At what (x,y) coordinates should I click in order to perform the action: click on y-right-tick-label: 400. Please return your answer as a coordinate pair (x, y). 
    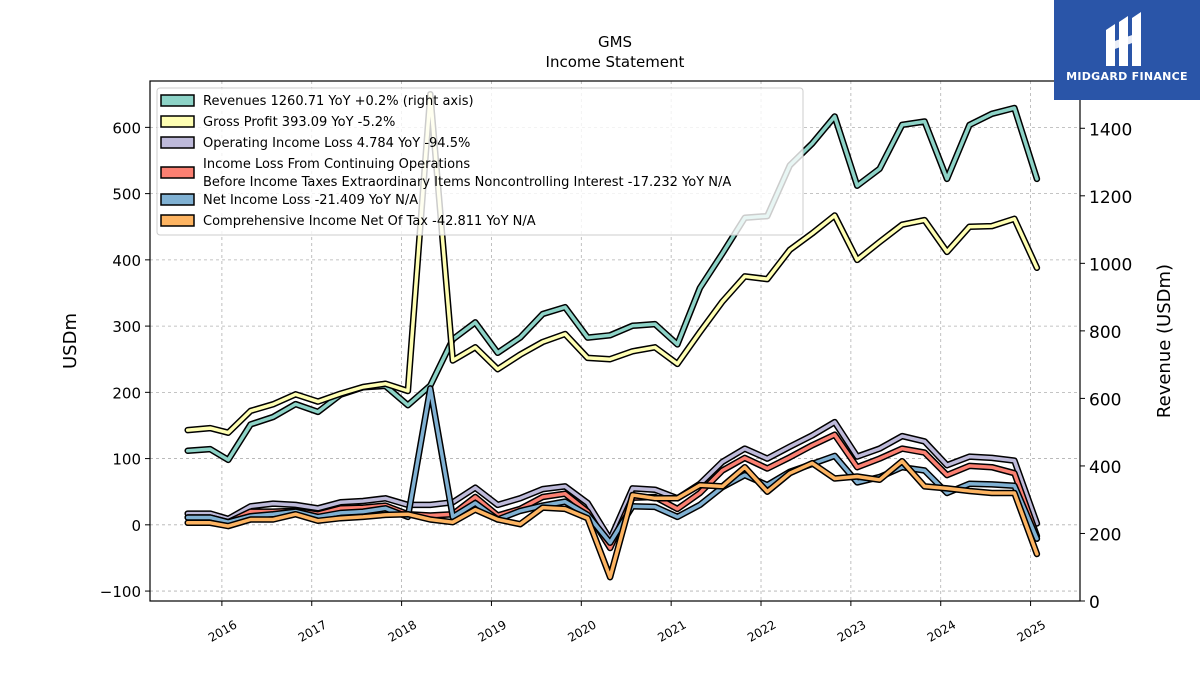
    Looking at the image, I should click on (1105, 468).